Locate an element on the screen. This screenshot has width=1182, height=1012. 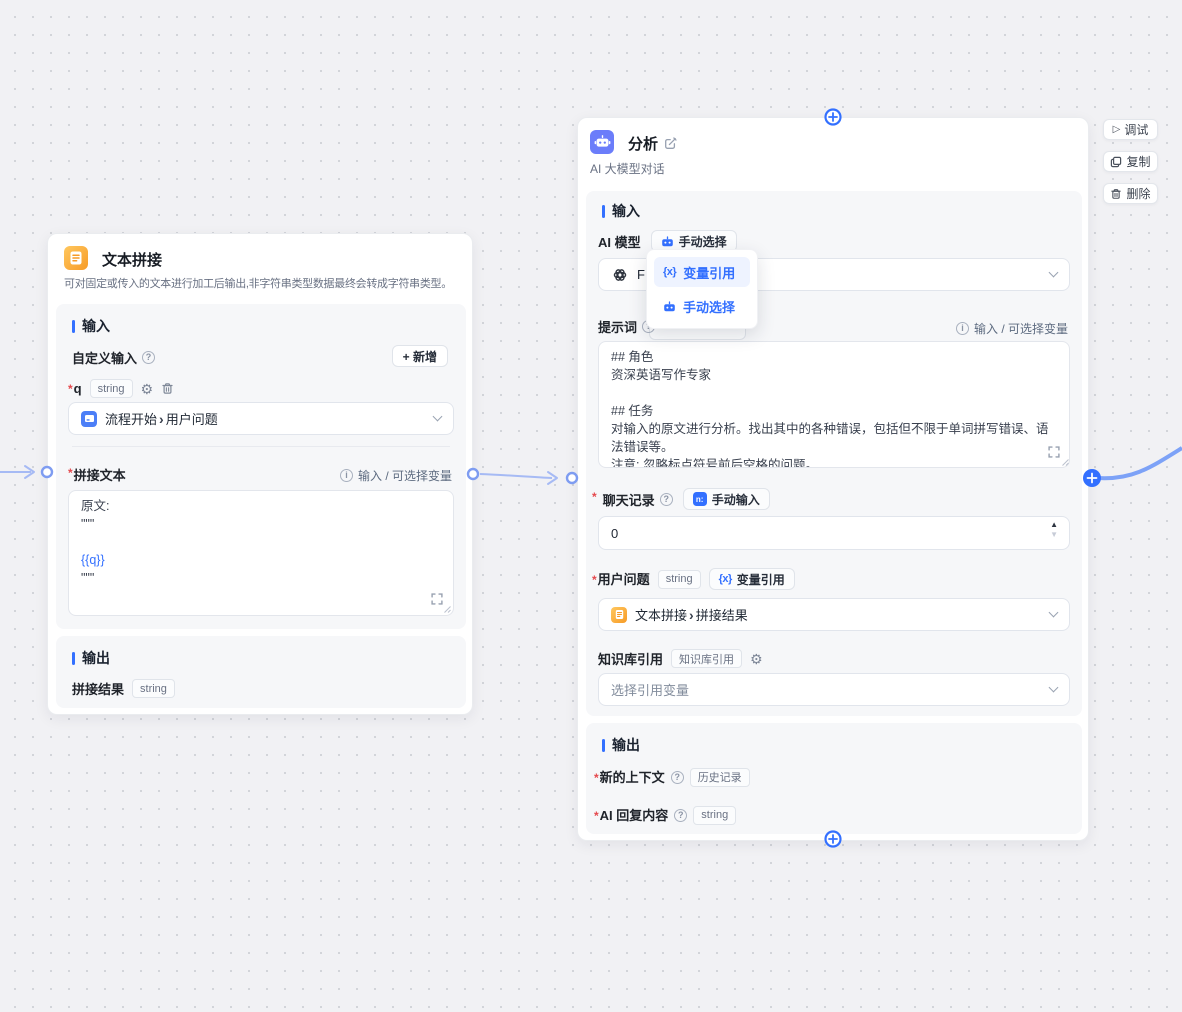
breadcrumb-field: 用户问题 is located at coordinates (191, 419).